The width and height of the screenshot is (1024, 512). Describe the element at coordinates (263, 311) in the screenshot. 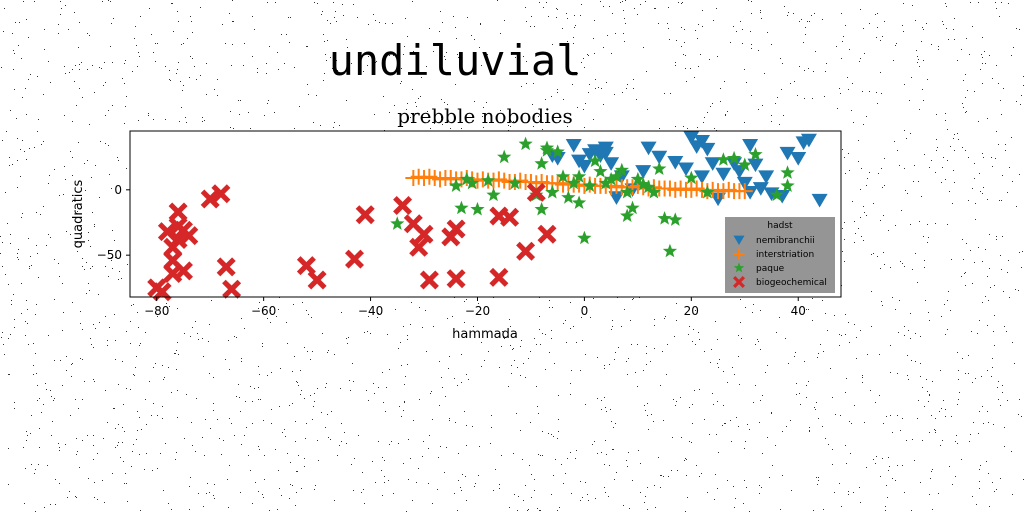

I see `x-tick-label: −60` at that location.